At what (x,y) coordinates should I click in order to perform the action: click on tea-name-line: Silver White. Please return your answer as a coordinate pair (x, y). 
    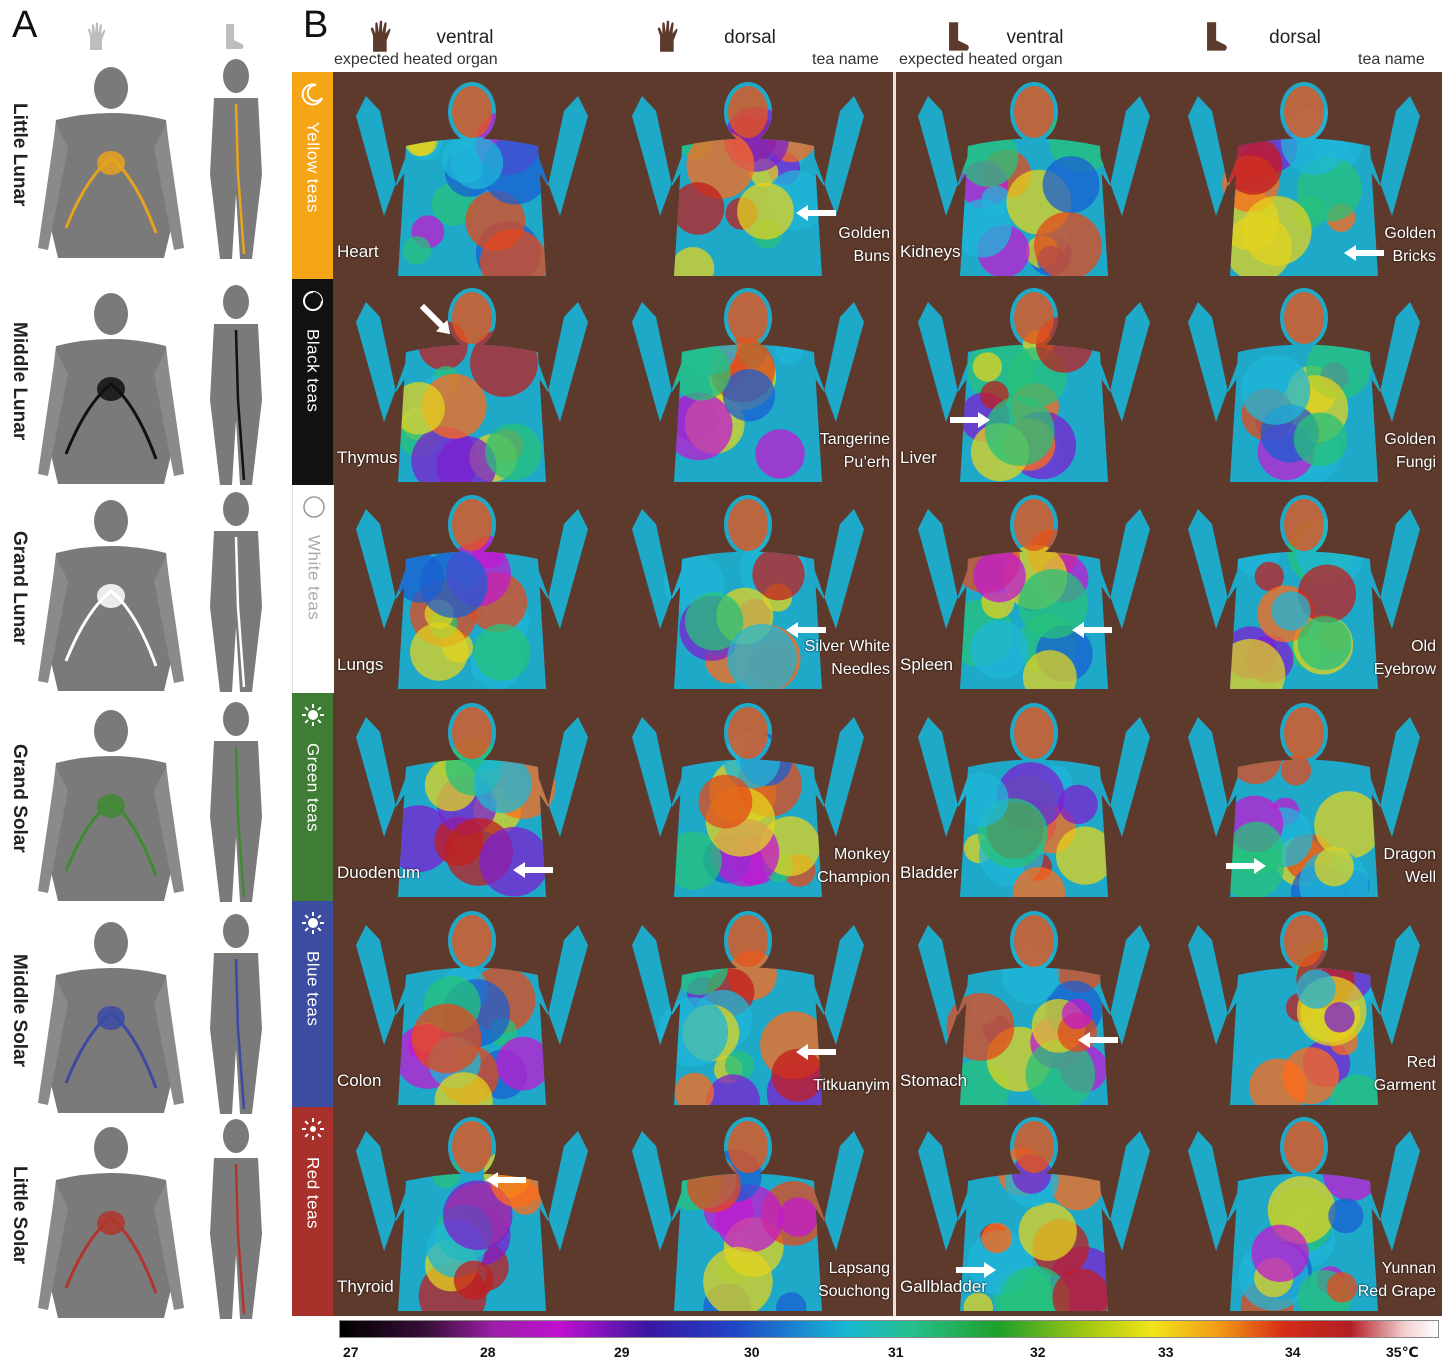
    Looking at the image, I should click on (847, 646).